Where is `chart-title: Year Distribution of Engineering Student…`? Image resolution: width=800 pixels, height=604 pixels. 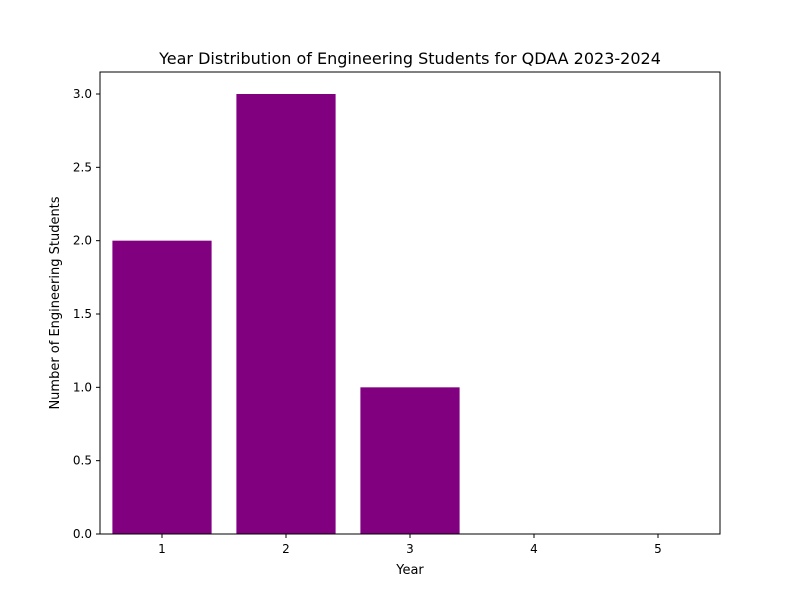 chart-title: Year Distribution of Engineering Student… is located at coordinates (409, 58).